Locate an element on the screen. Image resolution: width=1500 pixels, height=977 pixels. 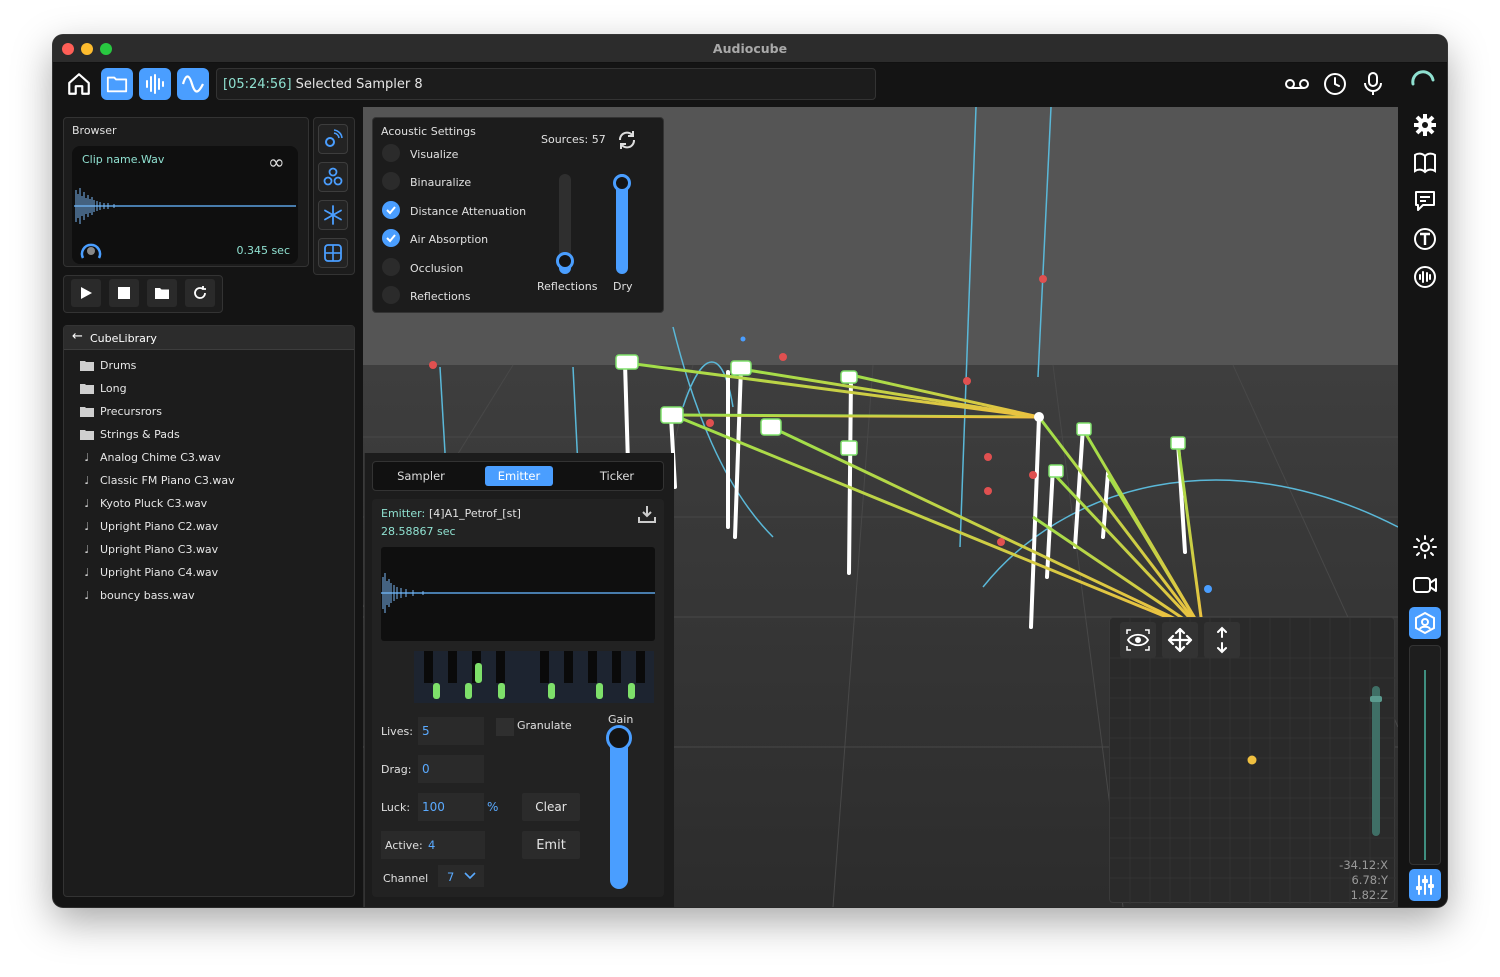
mixer-button is located at coordinates (1425, 885).